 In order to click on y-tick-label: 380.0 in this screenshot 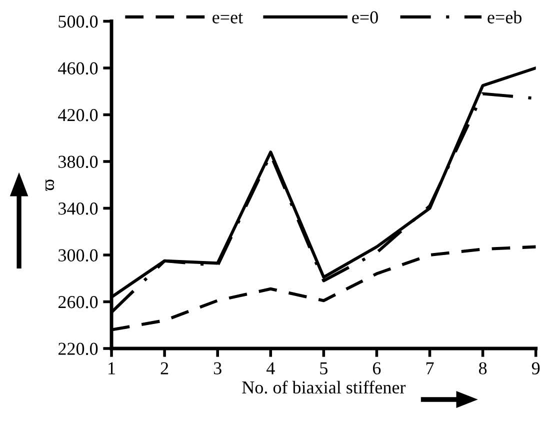, I will do `click(78, 162)`.